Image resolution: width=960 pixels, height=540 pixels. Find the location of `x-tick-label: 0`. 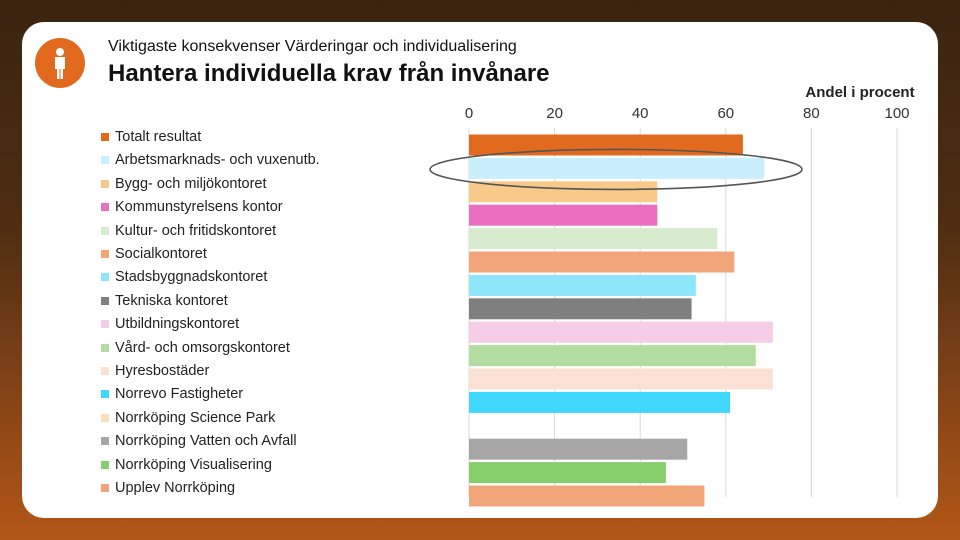

x-tick-label: 0 is located at coordinates (469, 113).